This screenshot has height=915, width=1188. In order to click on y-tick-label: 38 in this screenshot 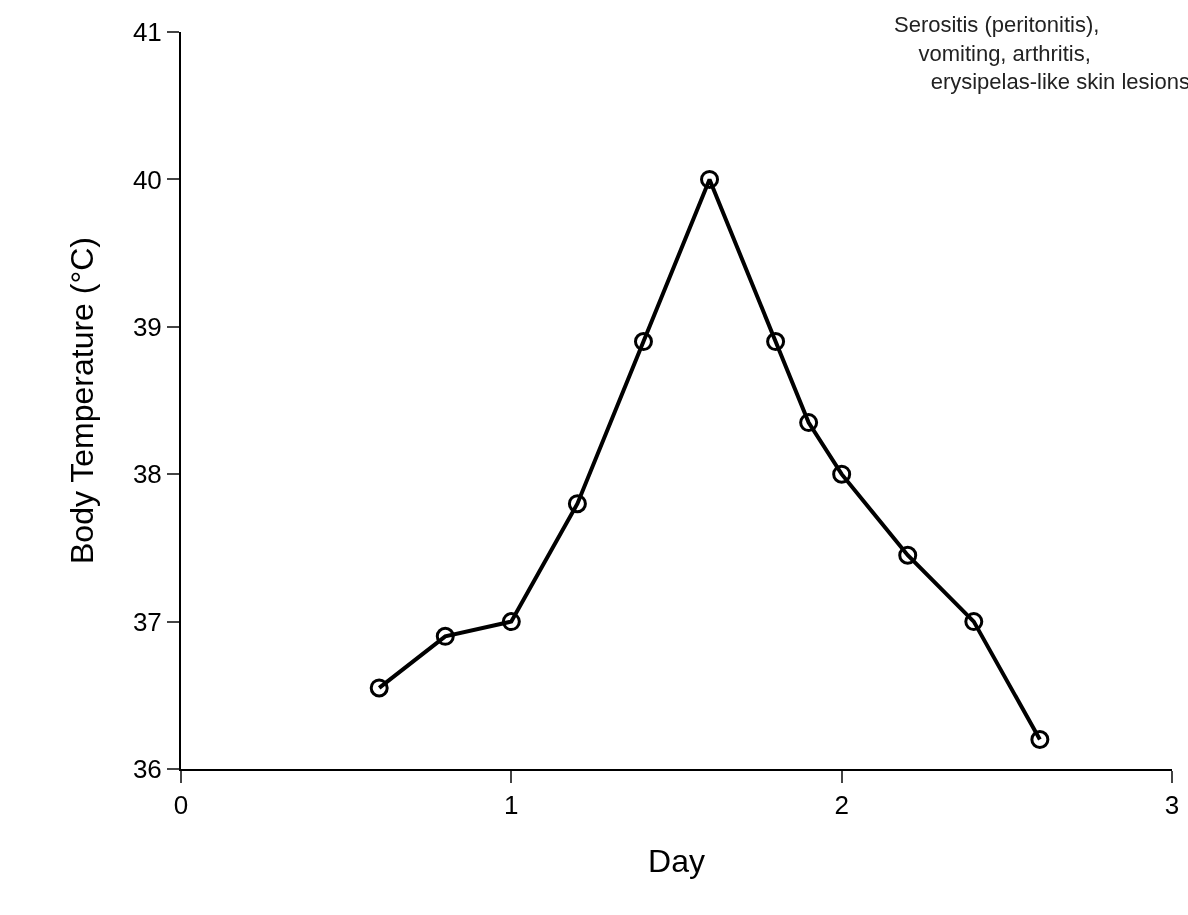, I will do `click(147, 474)`.